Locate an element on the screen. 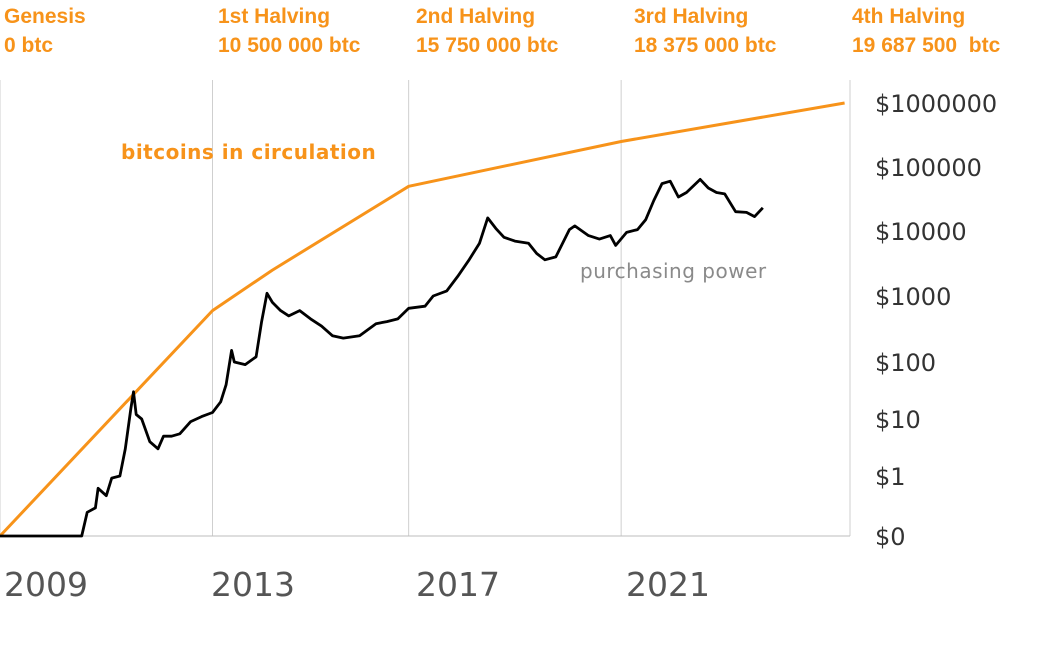  halving-supply: 15 750 000 btc is located at coordinates (487, 45).